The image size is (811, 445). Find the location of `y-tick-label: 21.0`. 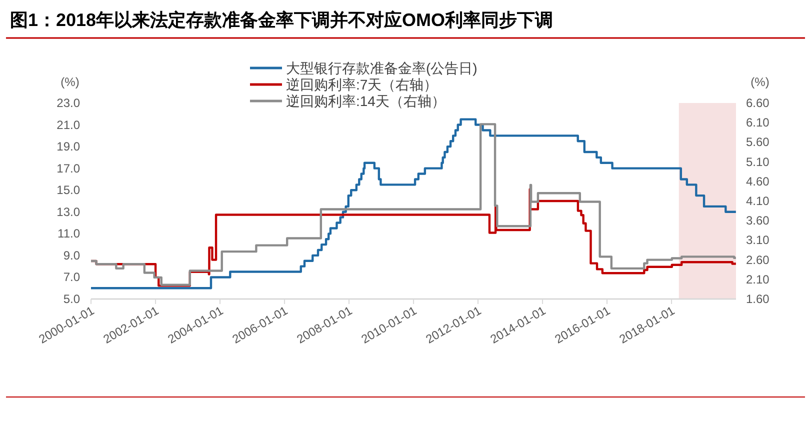

y-tick-label: 21.0 is located at coordinates (68, 125).